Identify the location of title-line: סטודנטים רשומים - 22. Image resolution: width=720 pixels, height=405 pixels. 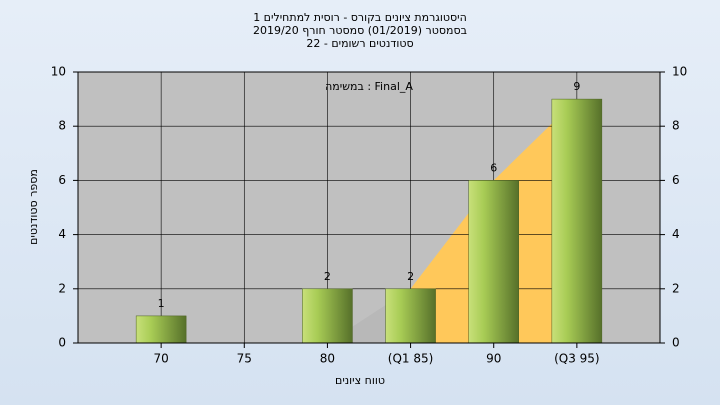
(359, 43).